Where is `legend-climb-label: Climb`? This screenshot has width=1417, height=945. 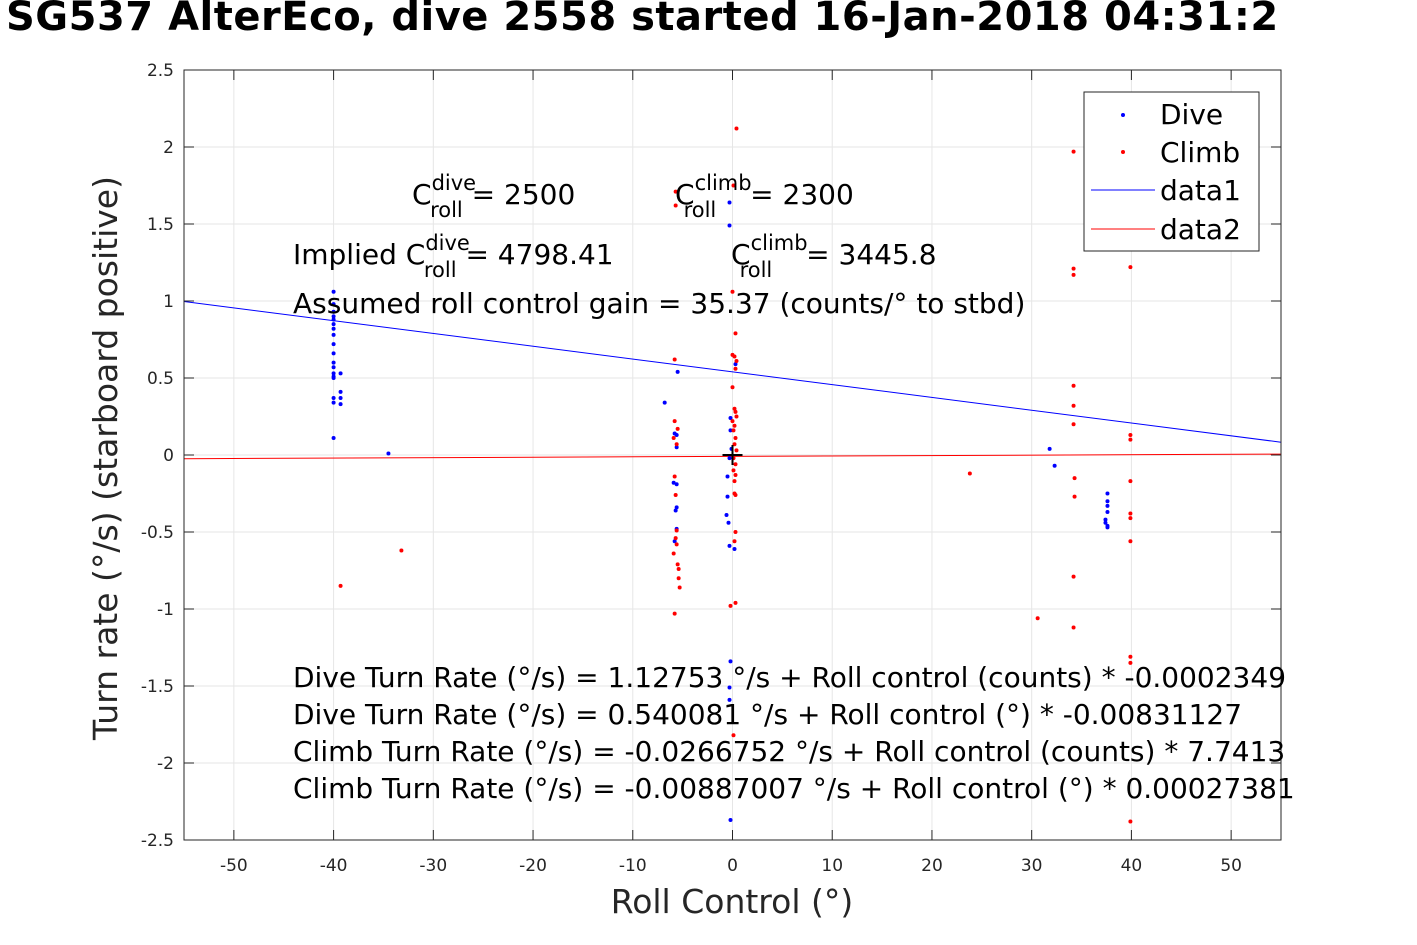 legend-climb-label: Climb is located at coordinates (1200, 152).